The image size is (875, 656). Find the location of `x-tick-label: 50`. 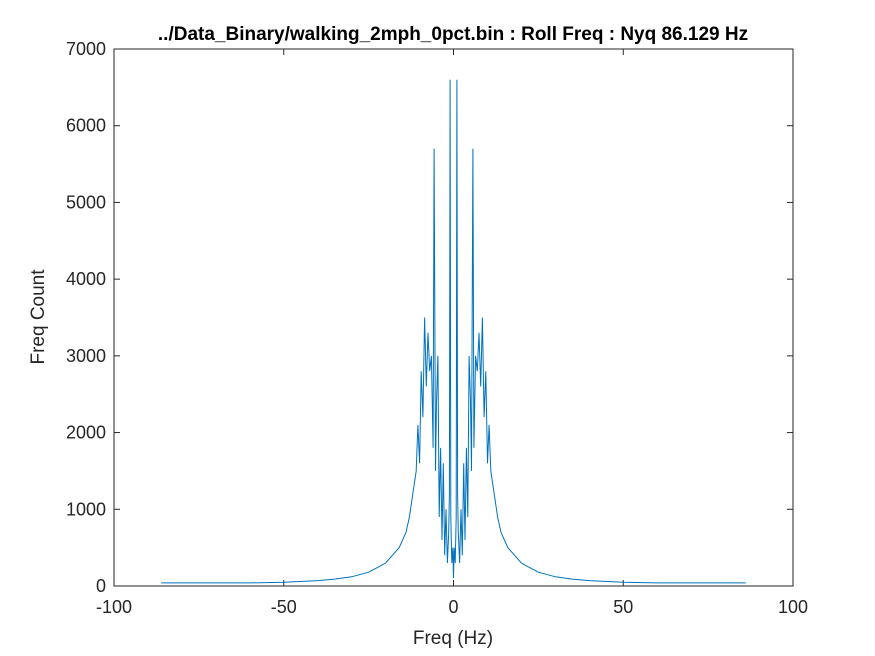

x-tick-label: 50 is located at coordinates (623, 607).